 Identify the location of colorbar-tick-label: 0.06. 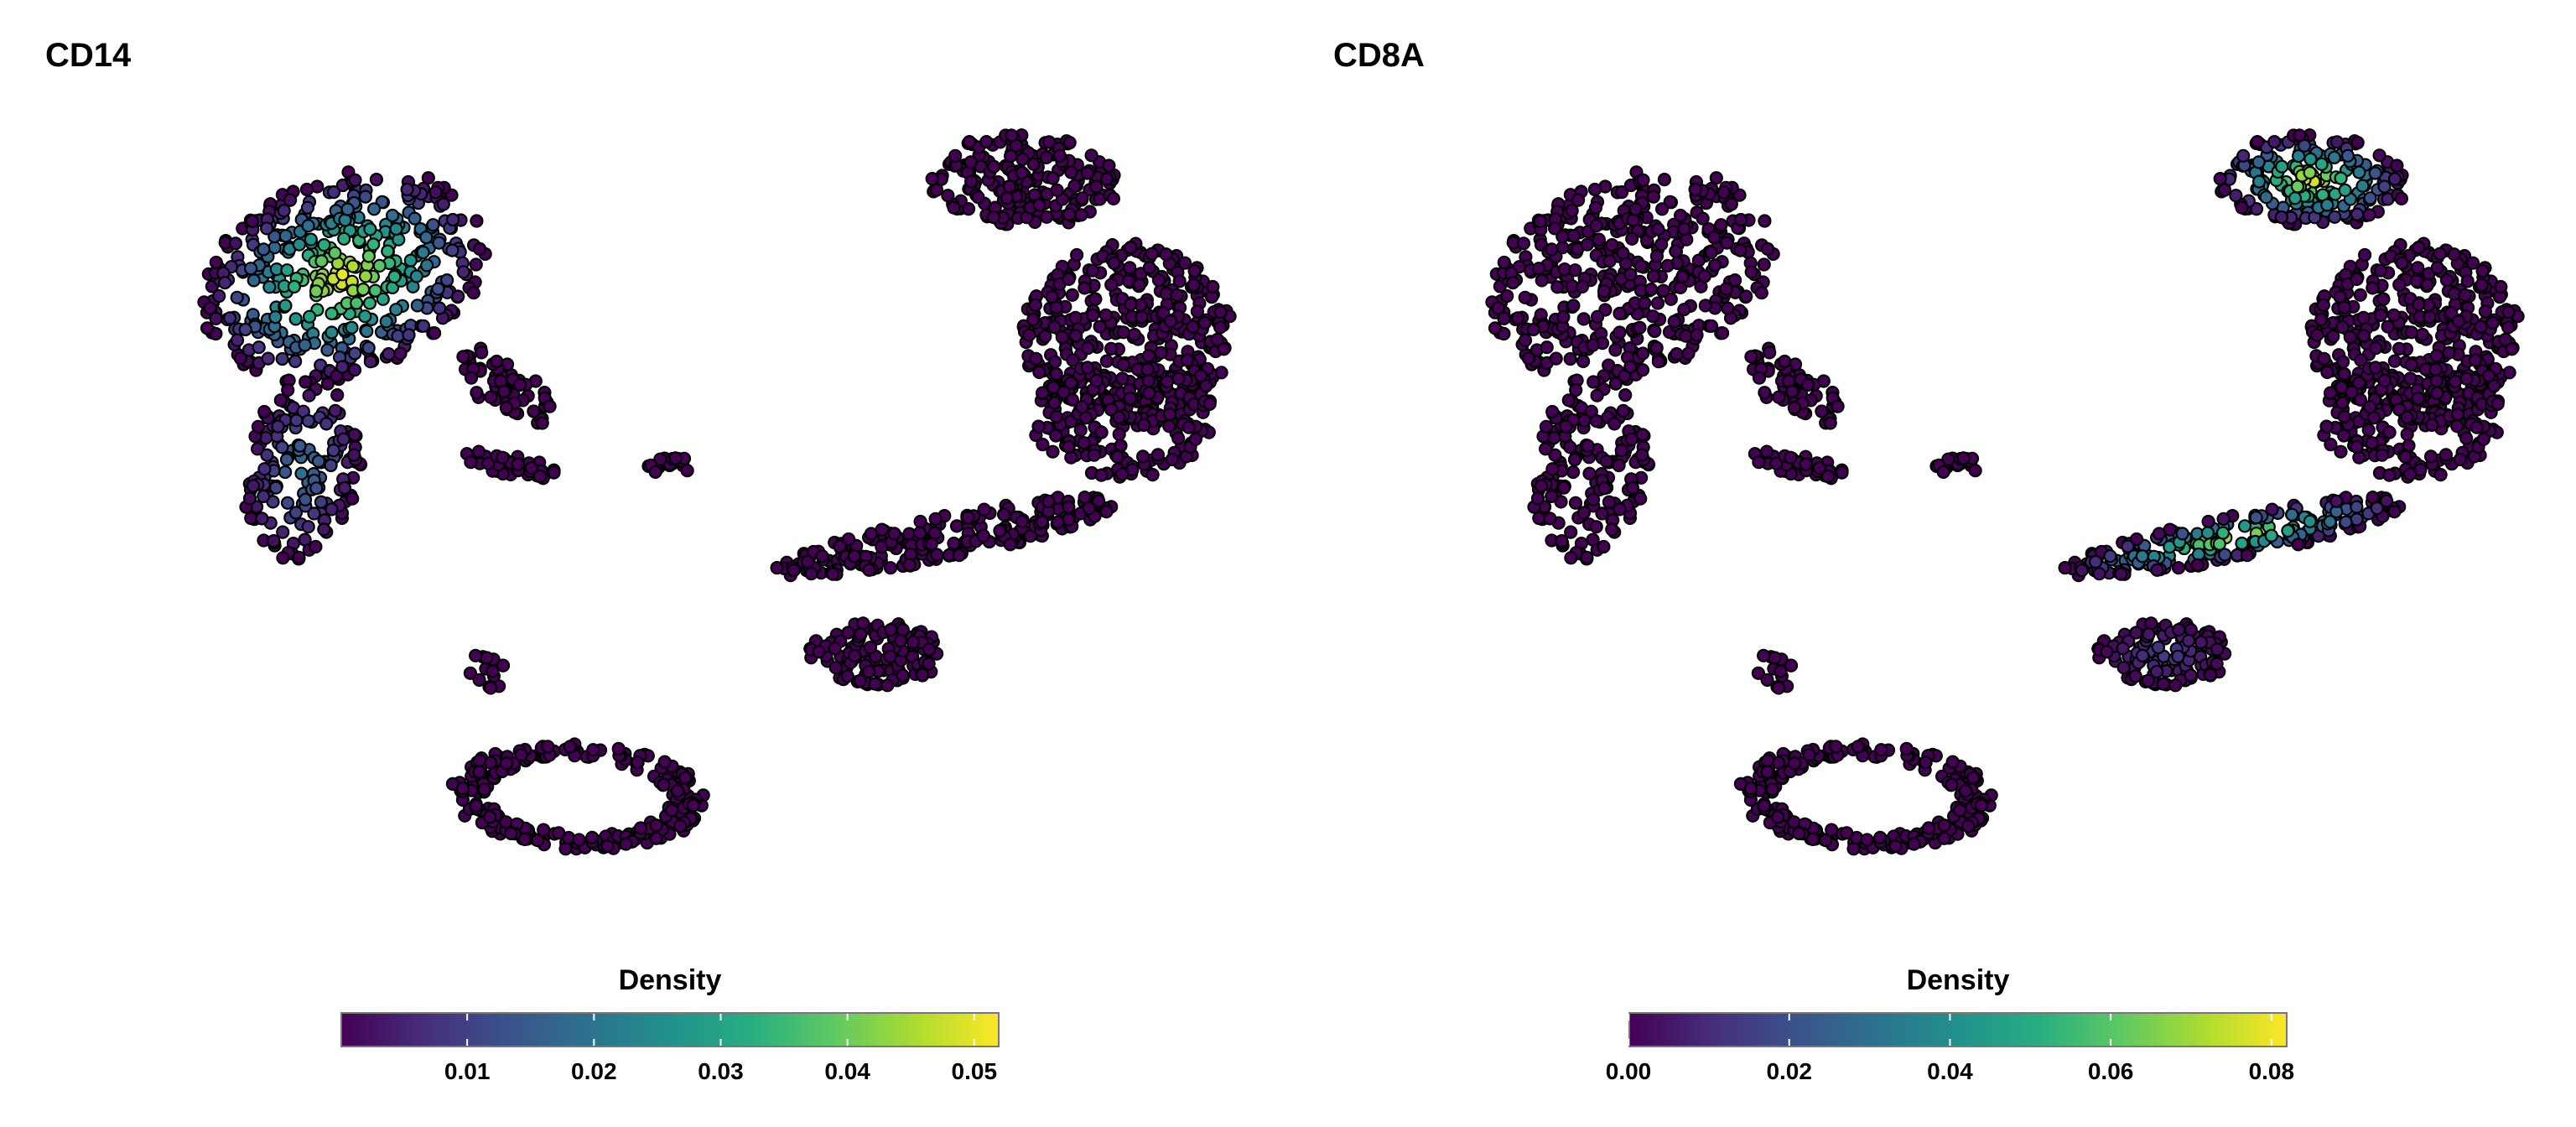
(2110, 1071).